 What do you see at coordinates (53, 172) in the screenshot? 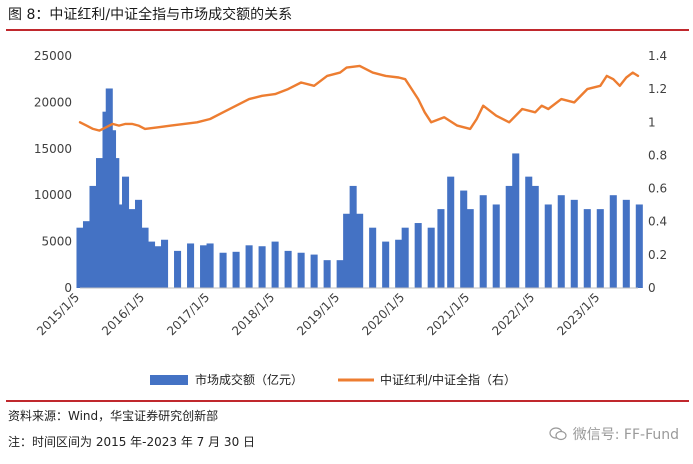
I see `left-axis-ticks: 0 5000 10000 15000 20000 25000` at bounding box center [53, 172].